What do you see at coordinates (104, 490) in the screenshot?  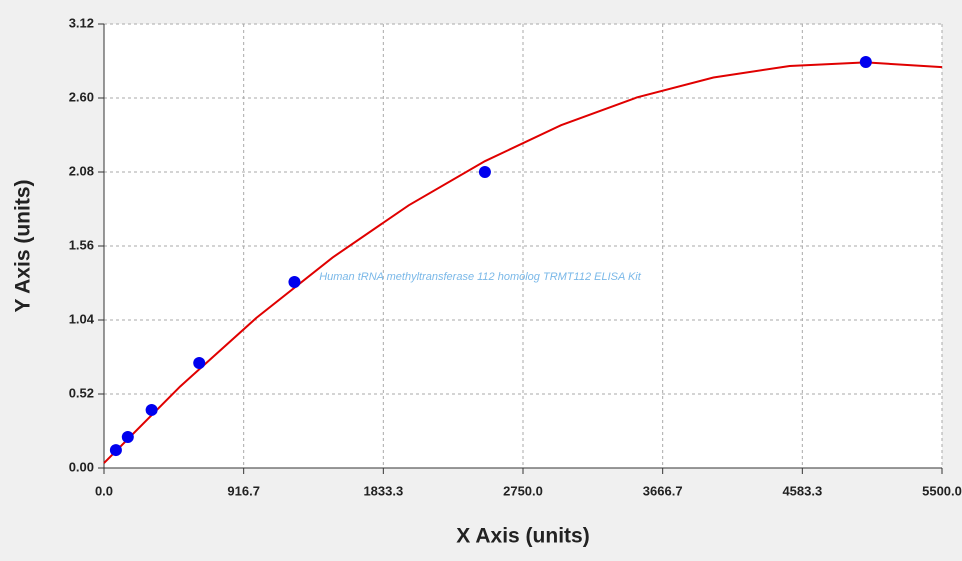 I see `x-tick-label: 0.0` at bounding box center [104, 490].